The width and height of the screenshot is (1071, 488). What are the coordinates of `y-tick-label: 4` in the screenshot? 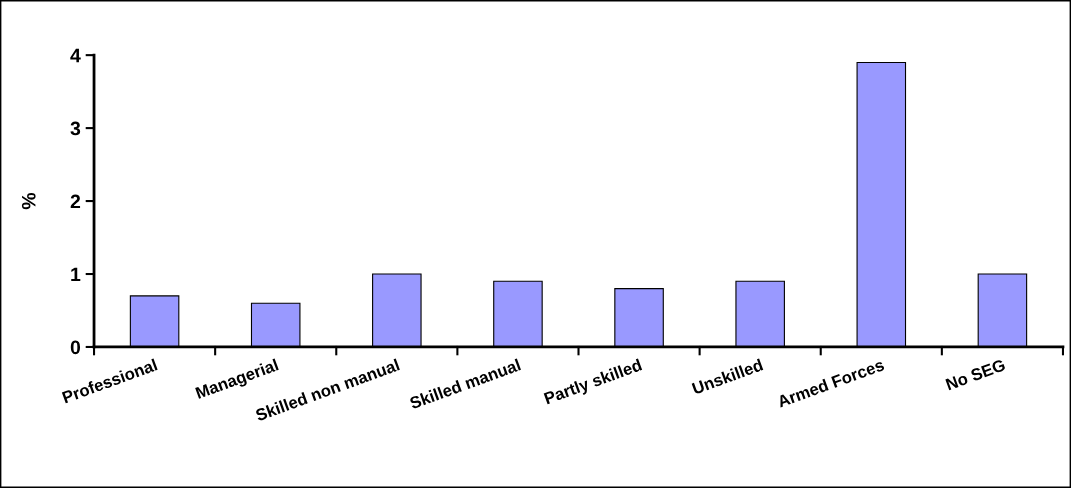 It's located at (75, 55).